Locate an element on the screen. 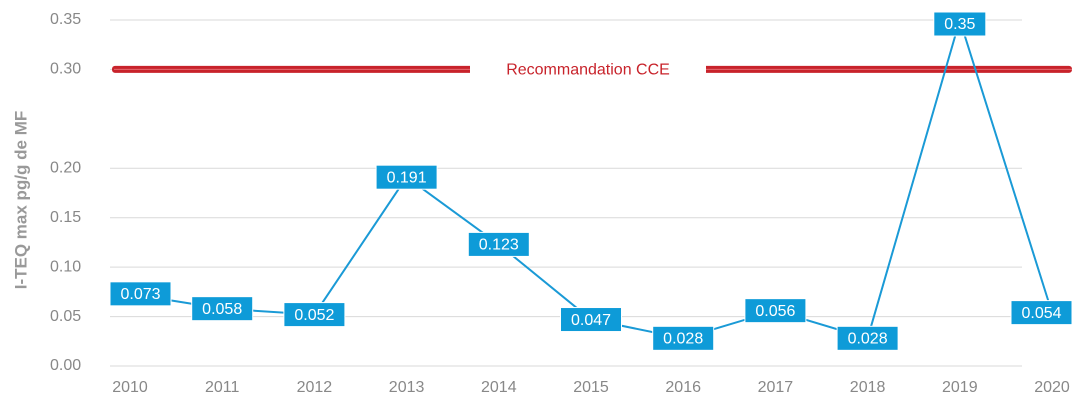 This screenshot has width=1072, height=405. y-tick-label: 0.20 is located at coordinates (65, 168).